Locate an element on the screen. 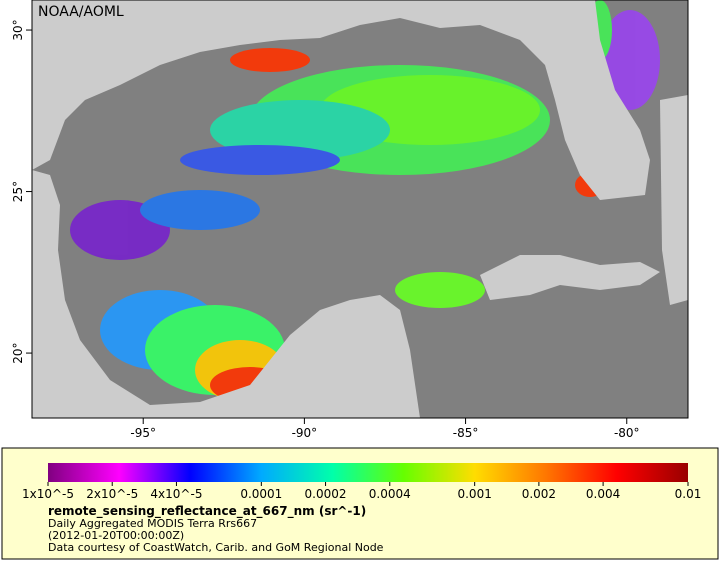 The image size is (720, 561). y-tick-label: 30° is located at coordinates (18, 29).